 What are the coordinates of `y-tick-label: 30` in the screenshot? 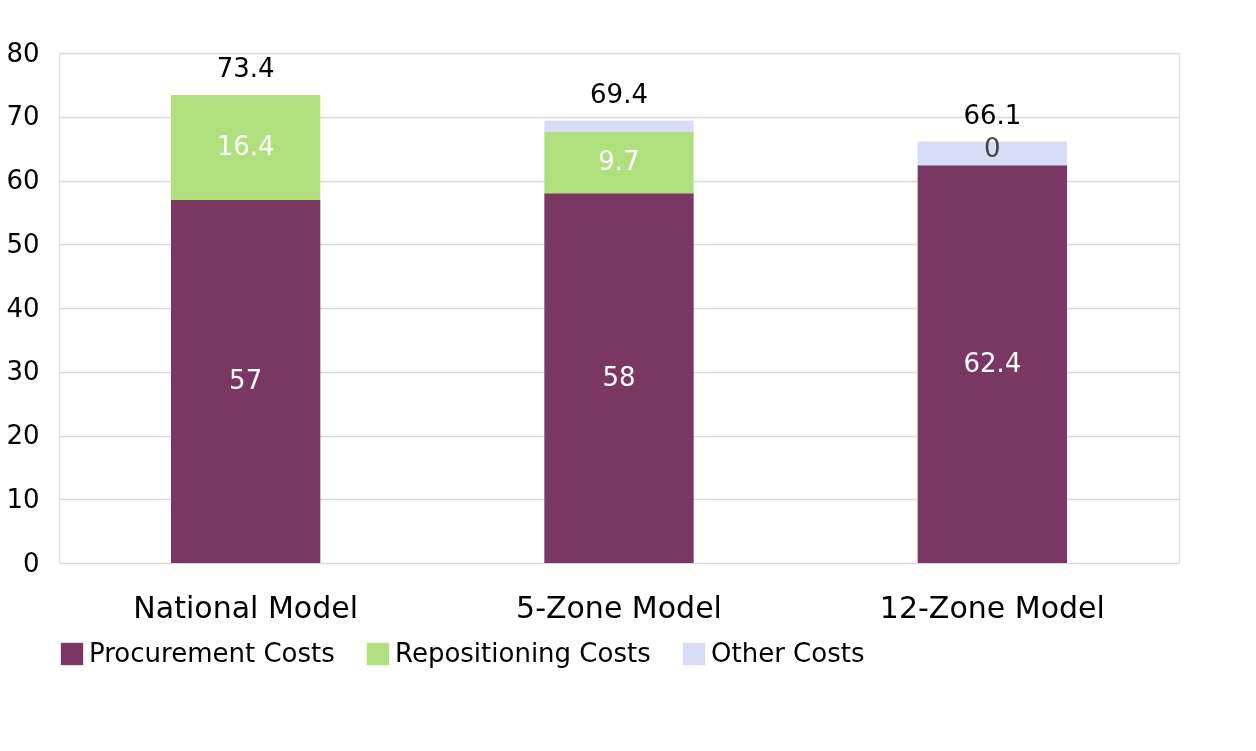 It's located at (23, 371).